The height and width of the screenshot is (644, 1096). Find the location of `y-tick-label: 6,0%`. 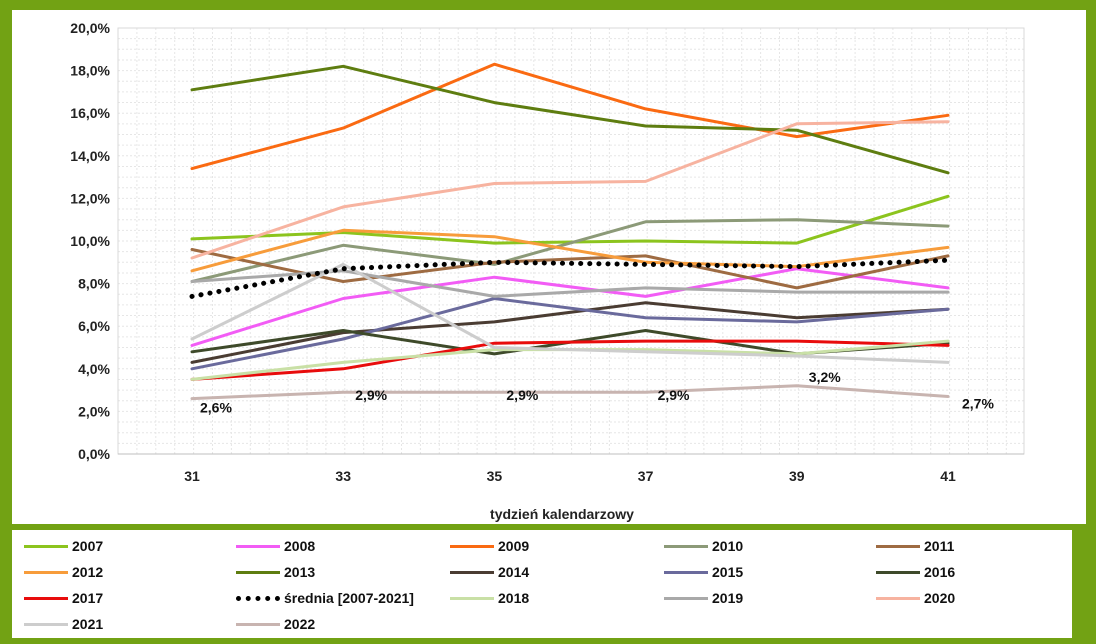

y-tick-label: 6,0% is located at coordinates (94, 326).